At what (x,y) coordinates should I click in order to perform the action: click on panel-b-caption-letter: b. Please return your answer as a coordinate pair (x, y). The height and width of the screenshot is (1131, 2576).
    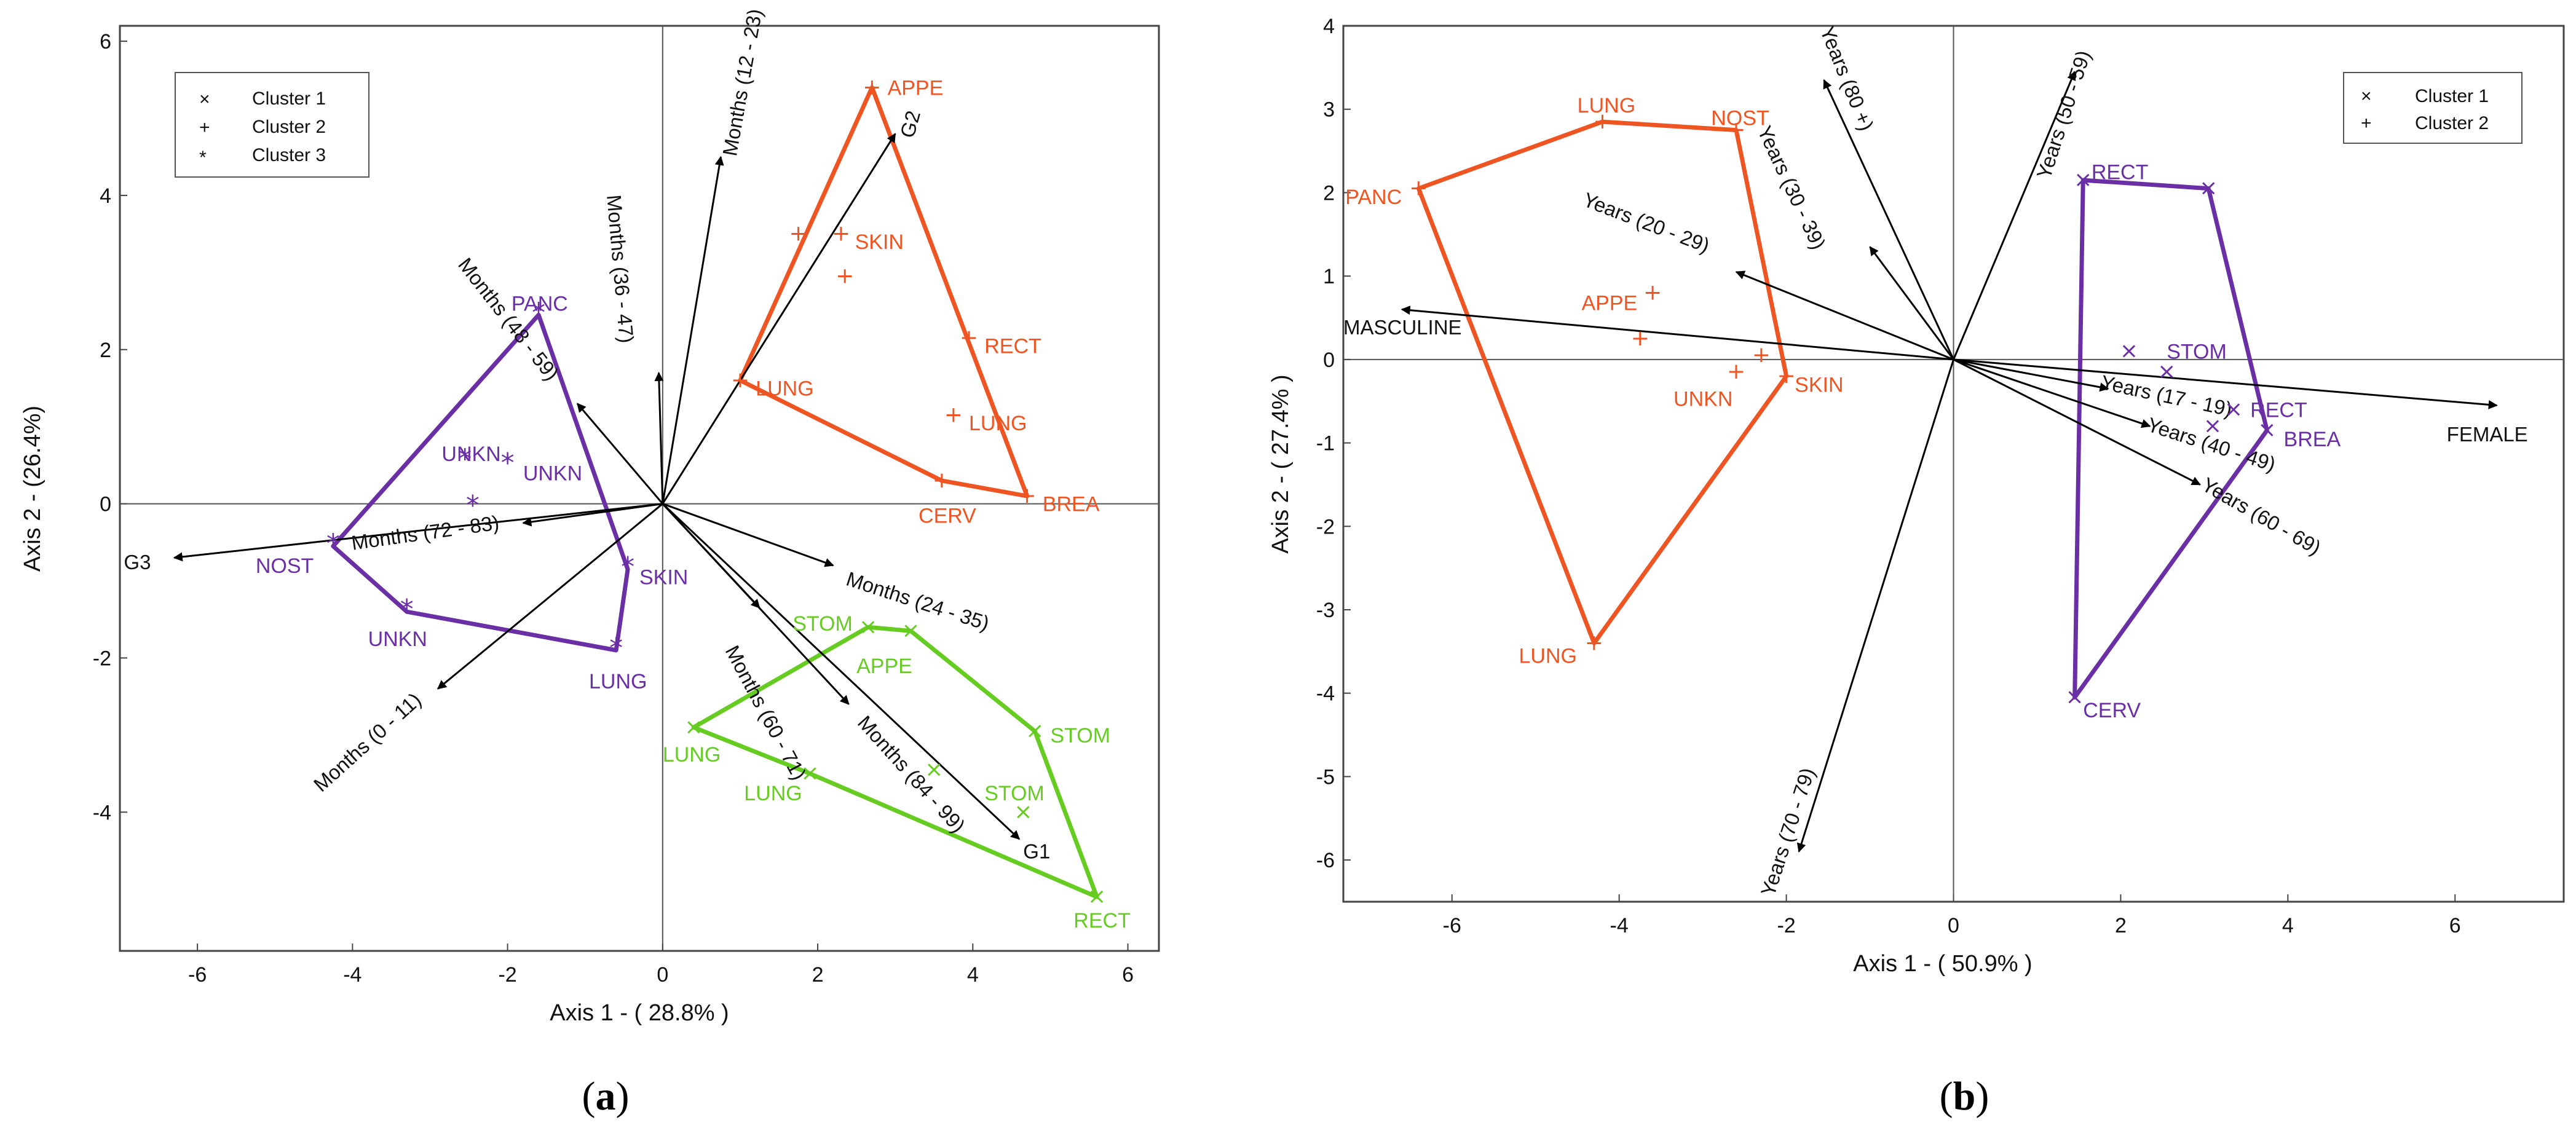
    Looking at the image, I should click on (1965, 1096).